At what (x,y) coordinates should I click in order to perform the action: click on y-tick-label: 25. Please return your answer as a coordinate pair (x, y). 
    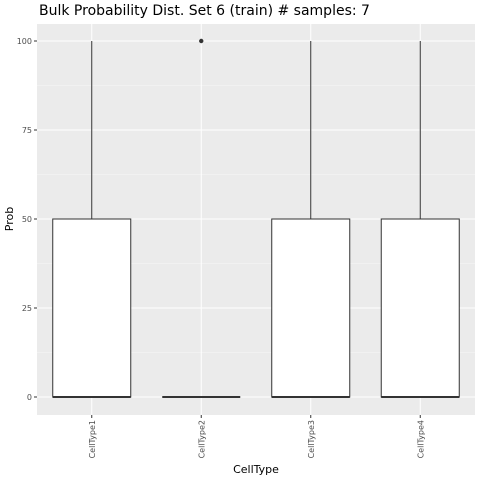
    Looking at the image, I should click on (27, 308).